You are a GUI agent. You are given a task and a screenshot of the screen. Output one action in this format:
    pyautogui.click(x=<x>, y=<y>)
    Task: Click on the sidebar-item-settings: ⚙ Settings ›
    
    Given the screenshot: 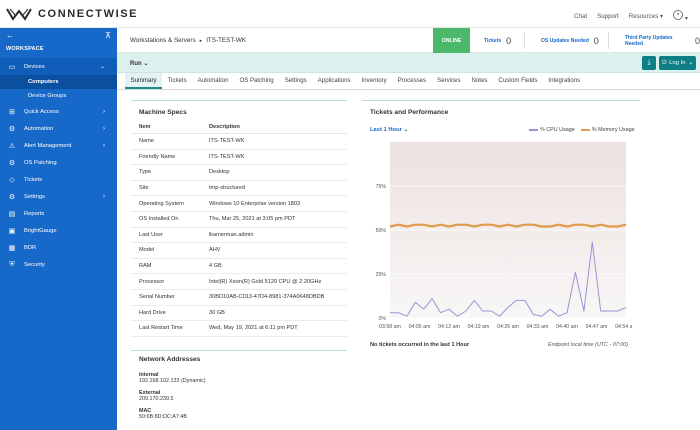 What is the action you would take?
    pyautogui.click(x=58, y=196)
    